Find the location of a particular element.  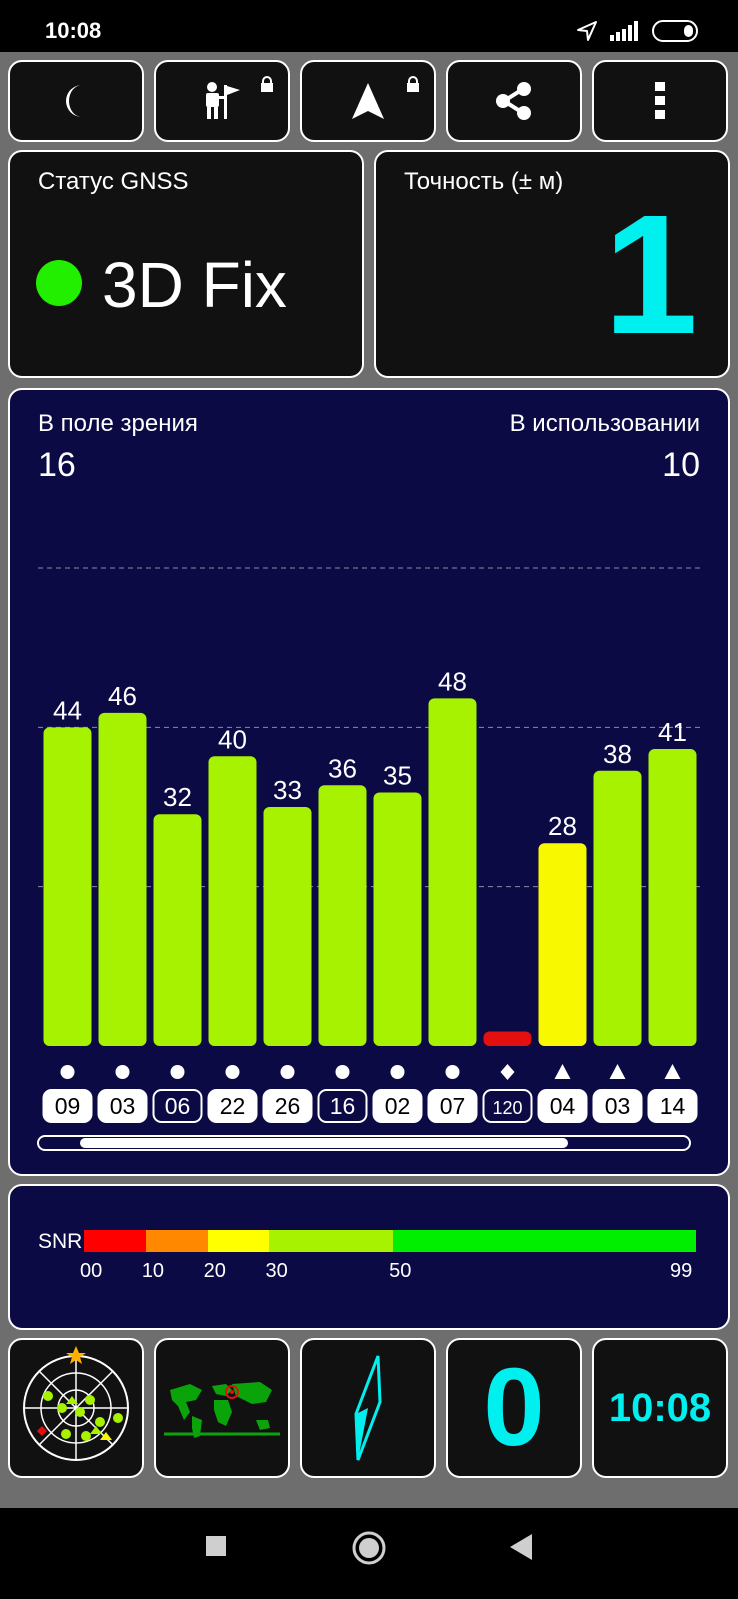

snr-tick-2: 20 is located at coordinates (214, 1271).